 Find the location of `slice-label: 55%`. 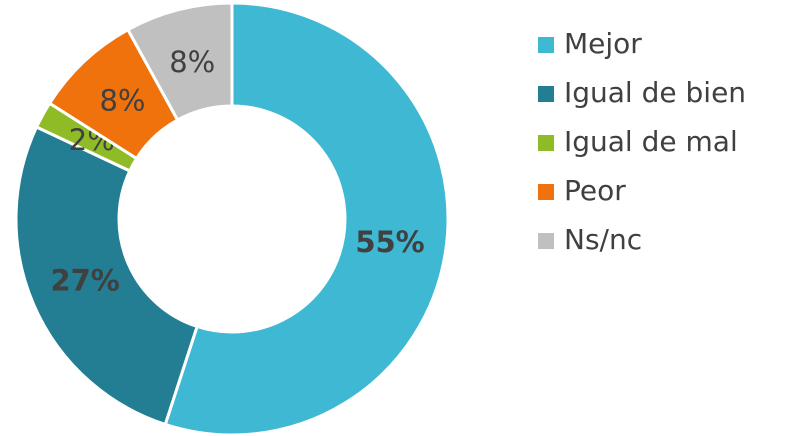

slice-label: 55% is located at coordinates (389, 242).